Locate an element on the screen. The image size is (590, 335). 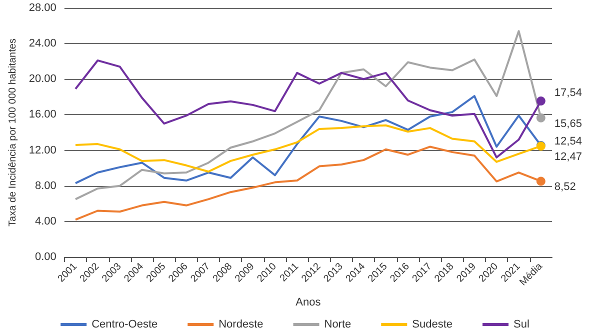
legend-label: Nordeste is located at coordinates (241, 324).